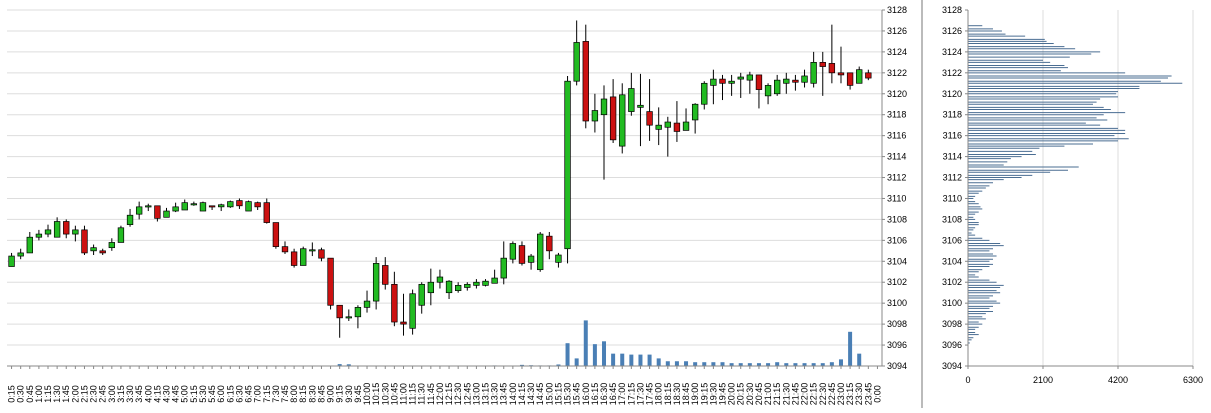 This screenshot has width=1211, height=413. What do you see at coordinates (1118, 380) in the screenshot?
I see `volume-tick-label: 4200` at bounding box center [1118, 380].